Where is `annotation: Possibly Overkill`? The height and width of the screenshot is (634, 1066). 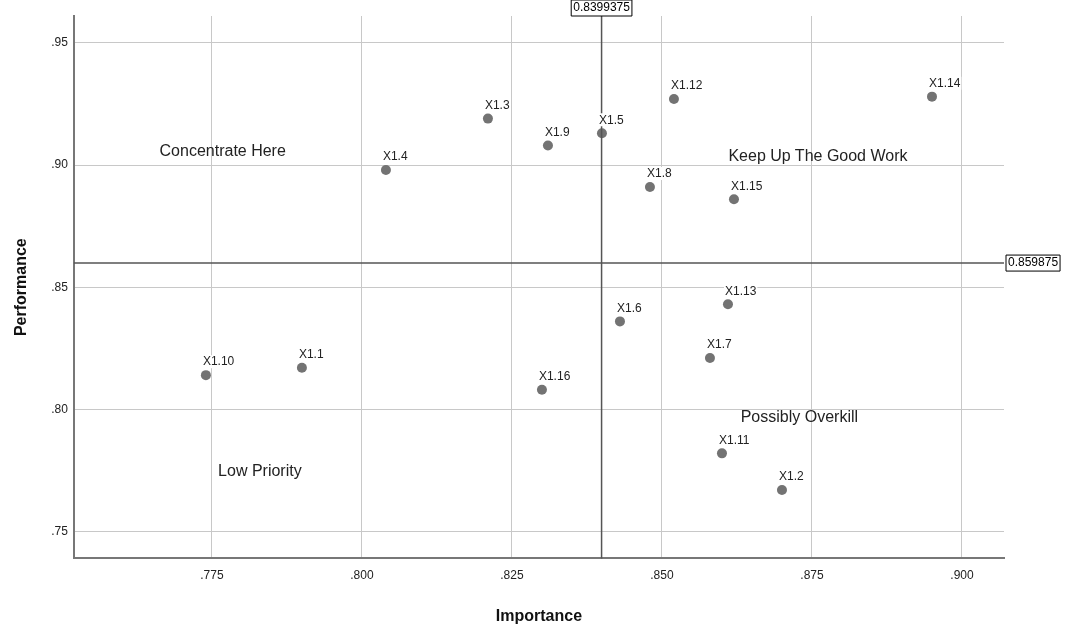
annotation: Possibly Overkill is located at coordinates (799, 416).